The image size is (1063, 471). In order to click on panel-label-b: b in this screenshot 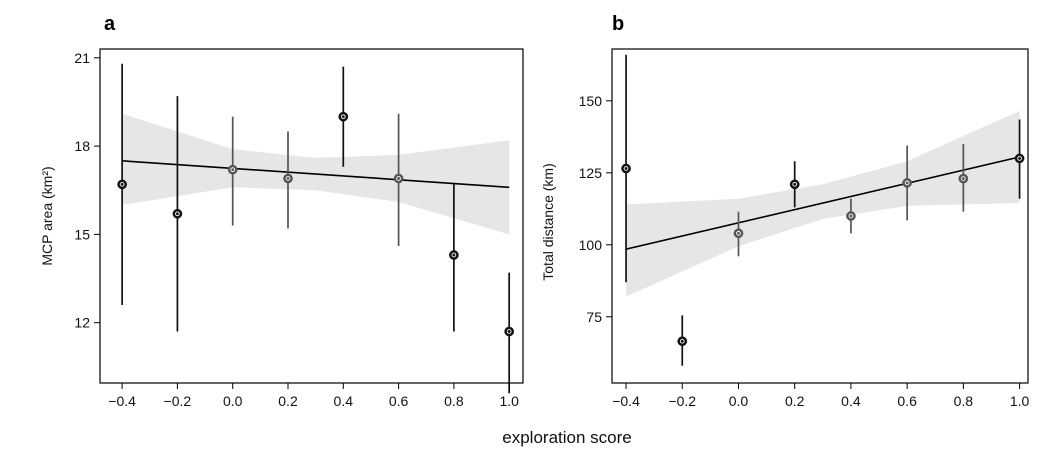, I will do `click(618, 24)`.